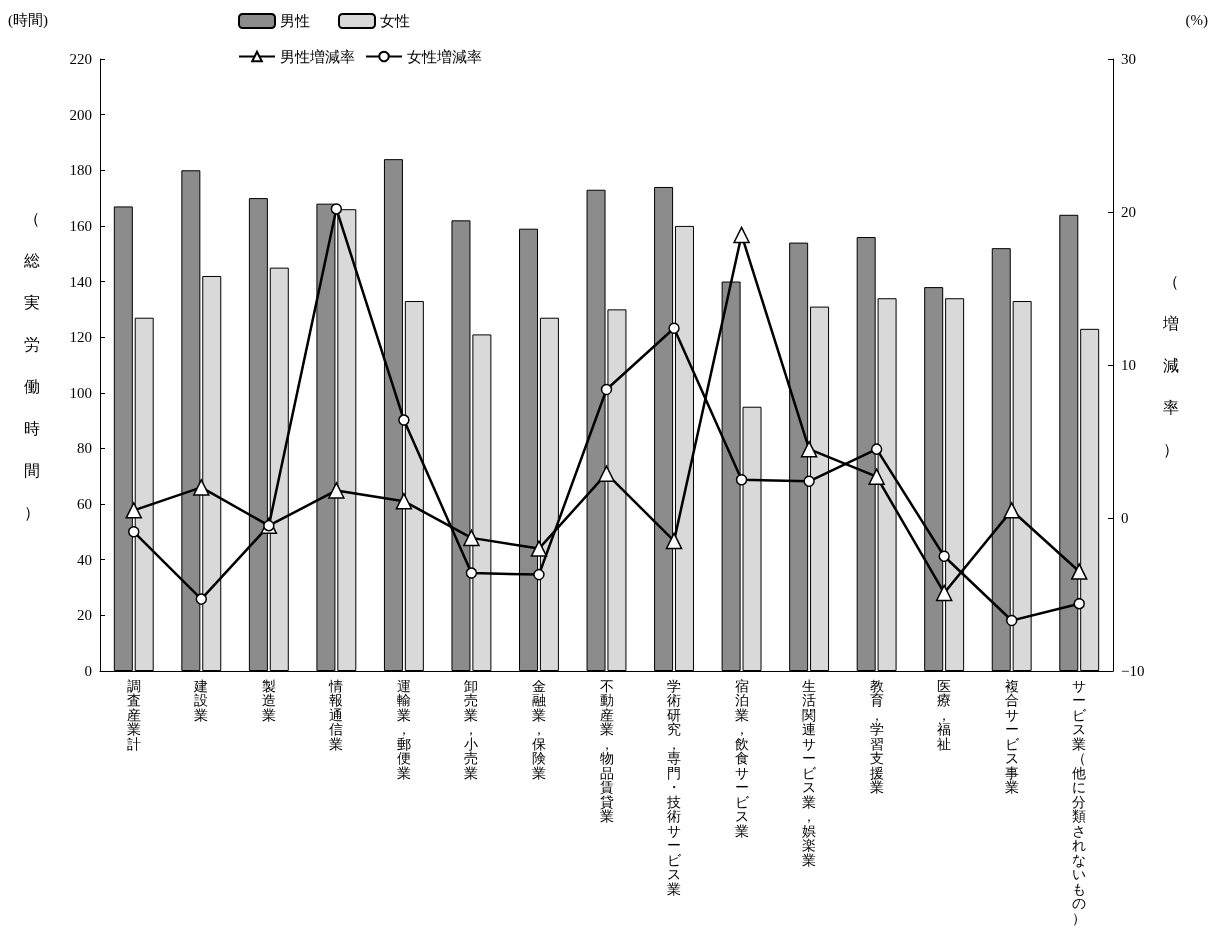  What do you see at coordinates (84, 615) in the screenshot?
I see `y-tick-label: 20` at bounding box center [84, 615].